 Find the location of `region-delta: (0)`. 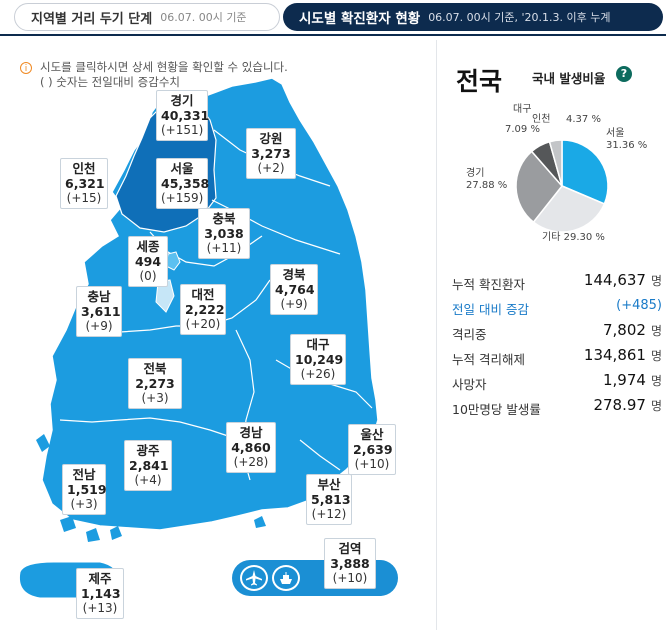

region-delta: (0) is located at coordinates (148, 276).